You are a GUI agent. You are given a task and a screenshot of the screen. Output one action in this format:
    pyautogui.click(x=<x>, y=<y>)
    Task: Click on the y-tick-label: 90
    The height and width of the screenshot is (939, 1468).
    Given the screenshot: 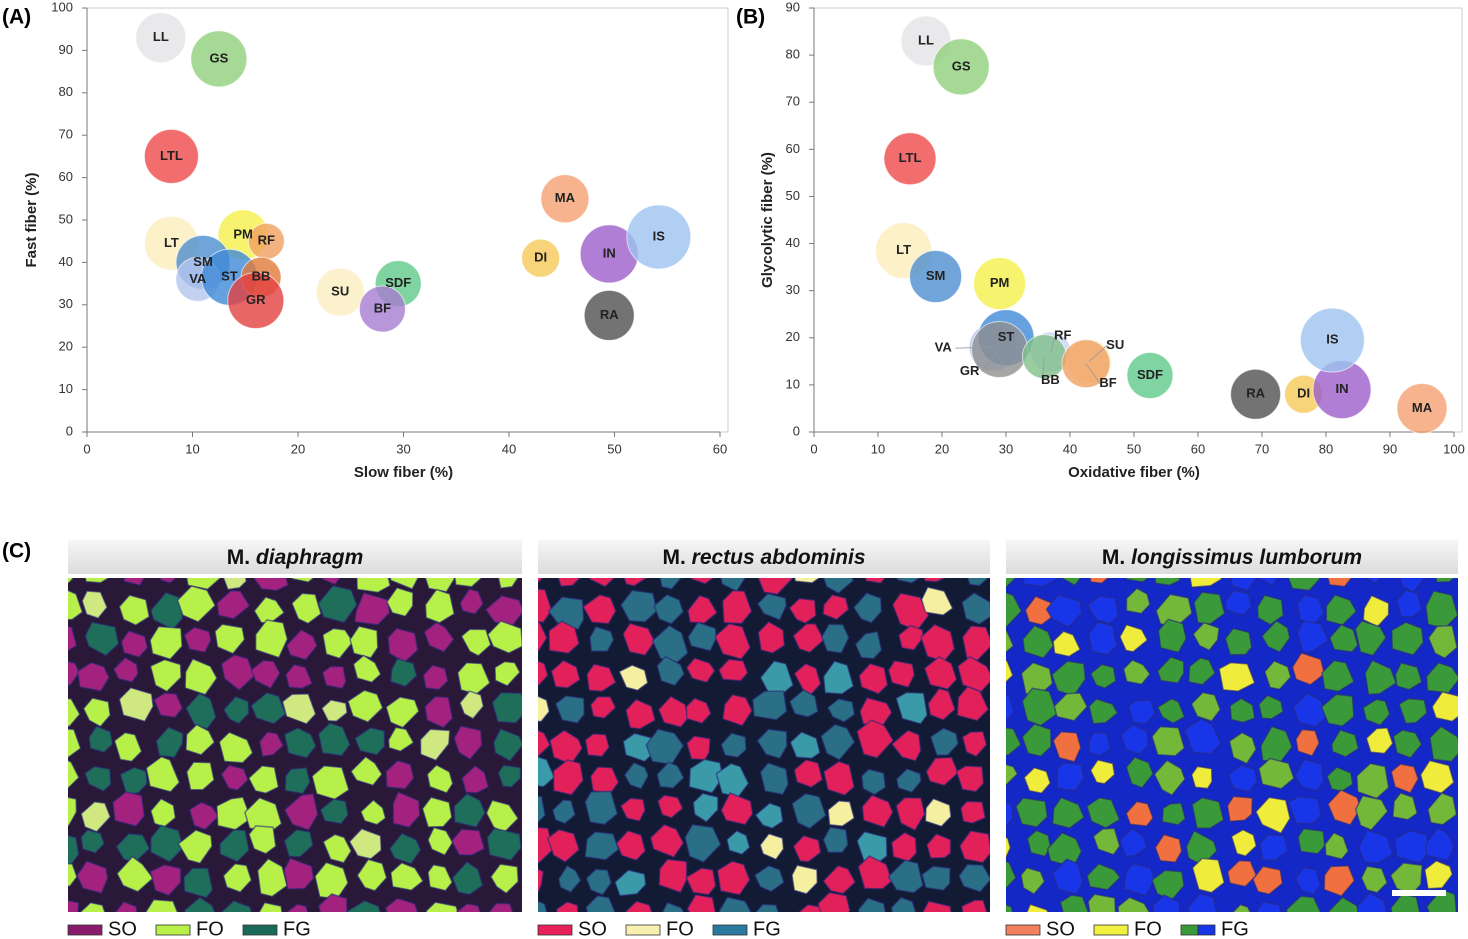 What is the action you would take?
    pyautogui.click(x=66, y=49)
    